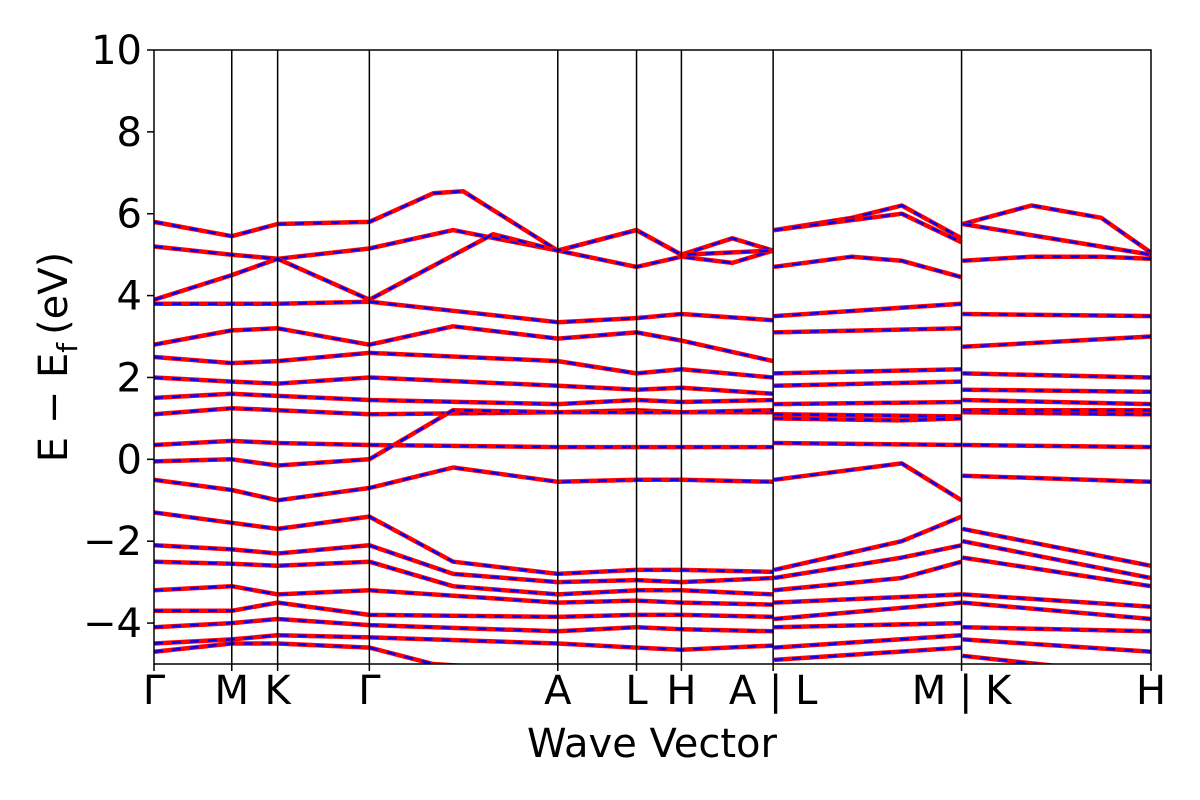 The image size is (1200, 800). I want to click on band-10-line, so click(652, 437).